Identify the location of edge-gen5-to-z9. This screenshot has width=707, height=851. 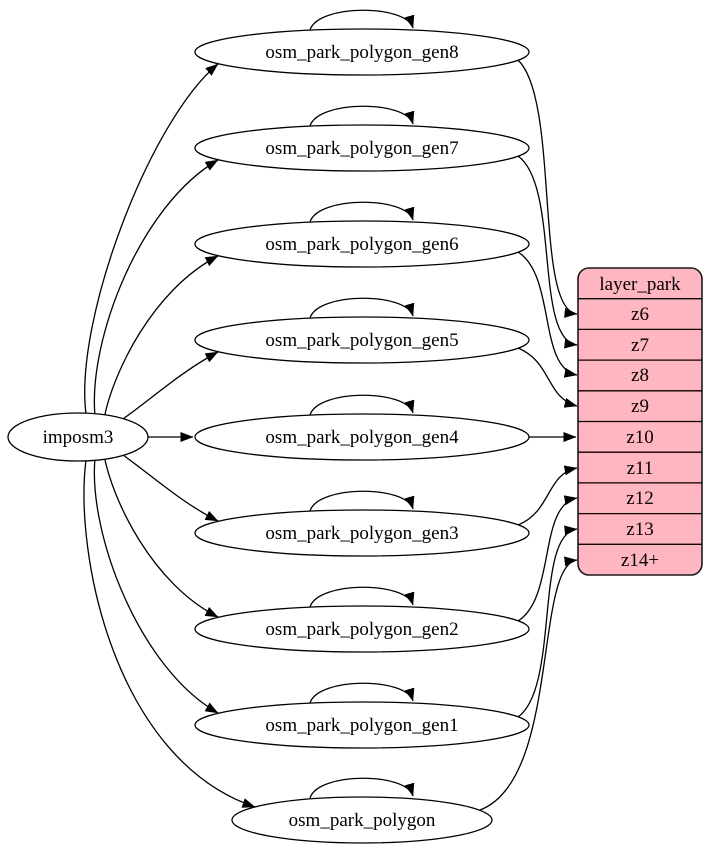
(547, 377).